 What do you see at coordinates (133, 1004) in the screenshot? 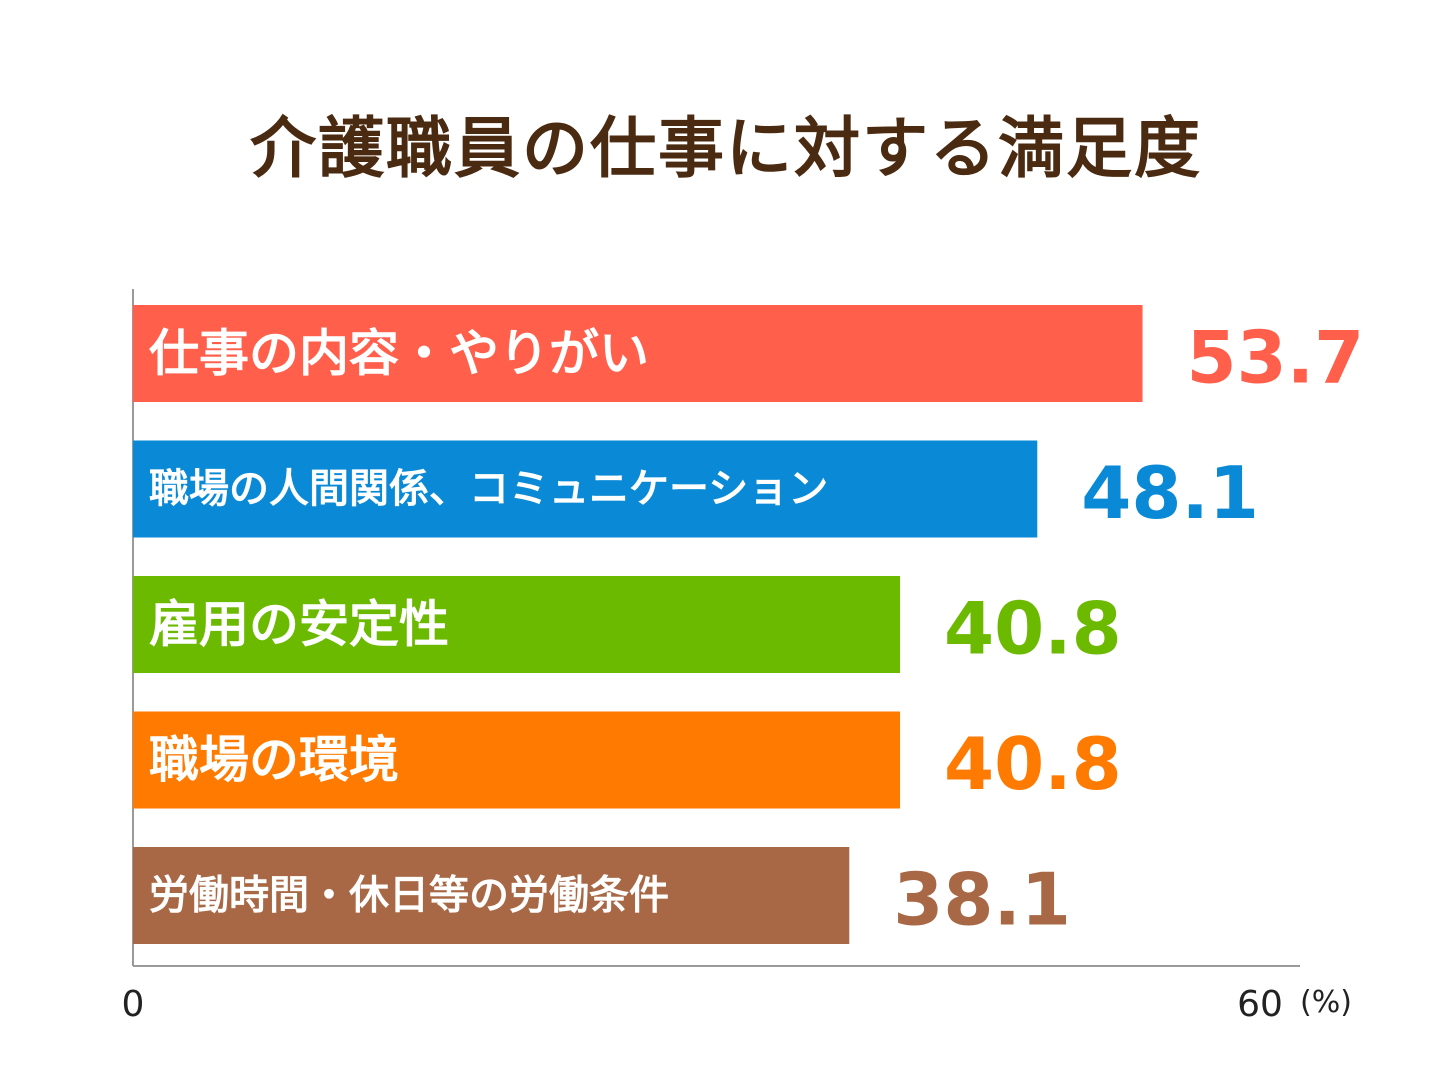
I see `x-tick-label-min: 0` at bounding box center [133, 1004].